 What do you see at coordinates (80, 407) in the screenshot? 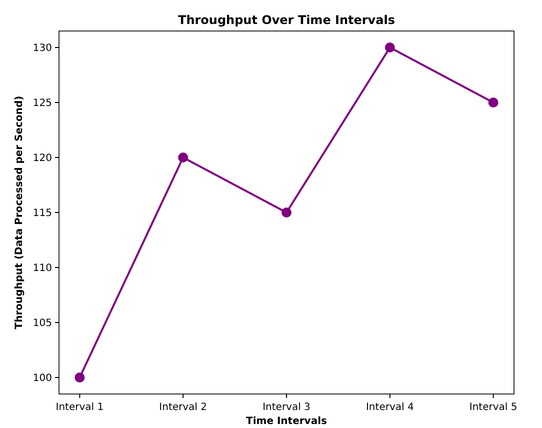
I see `x-tick-label: Interval 1` at bounding box center [80, 407].